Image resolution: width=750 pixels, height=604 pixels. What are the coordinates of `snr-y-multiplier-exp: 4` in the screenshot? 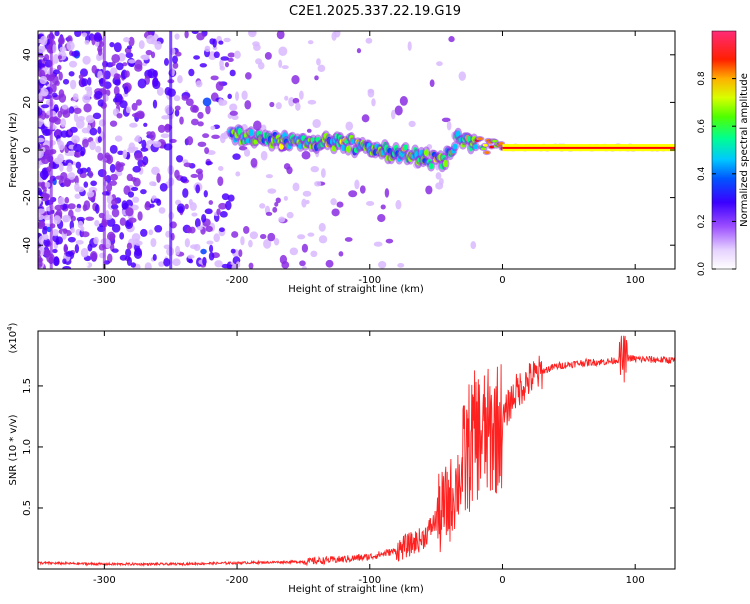 It's located at (10, 328).